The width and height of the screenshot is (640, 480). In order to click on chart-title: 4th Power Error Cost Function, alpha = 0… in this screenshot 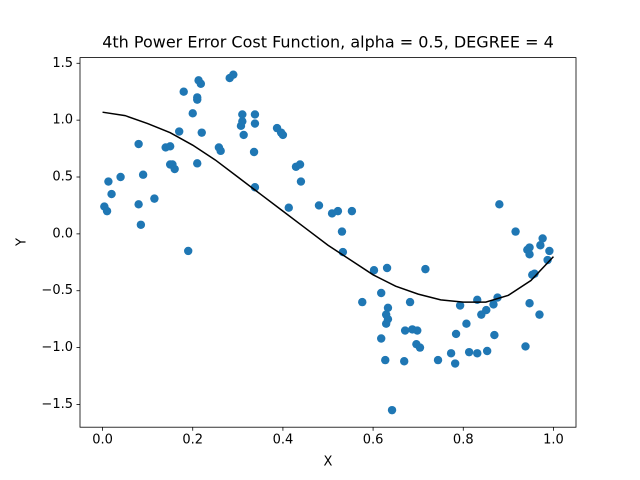, I will do `click(328, 42)`.